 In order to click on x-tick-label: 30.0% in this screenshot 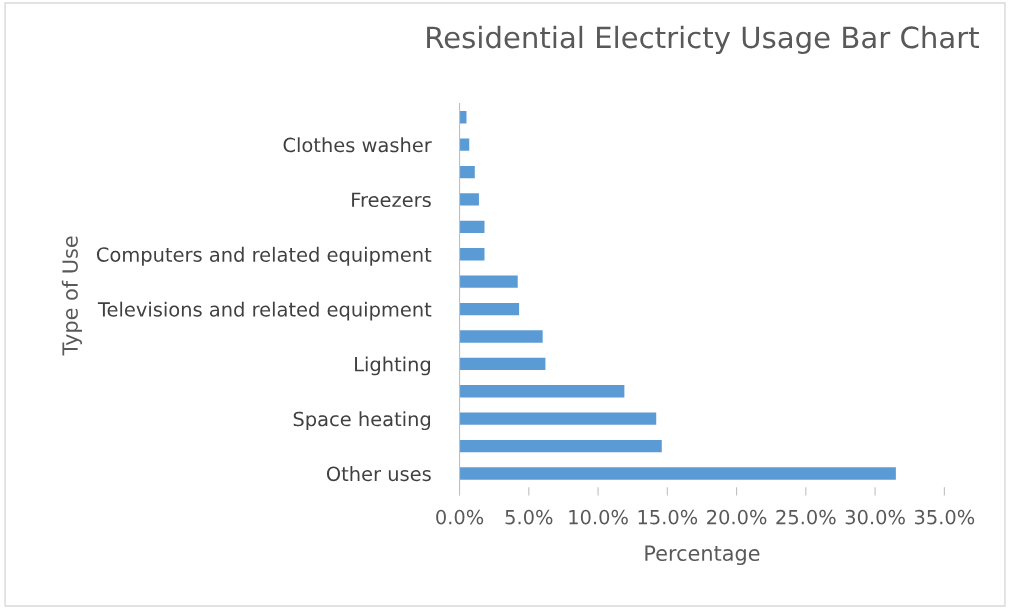, I will do `click(875, 517)`.